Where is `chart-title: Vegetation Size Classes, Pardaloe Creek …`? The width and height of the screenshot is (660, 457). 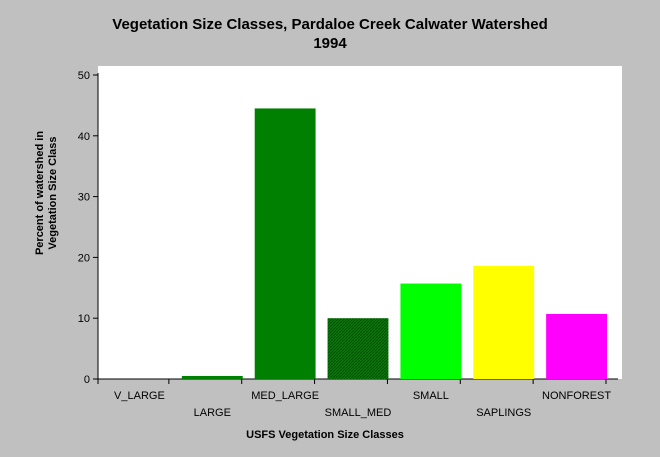
chart-title: Vegetation Size Classes, Pardaloe Creek … is located at coordinates (330, 24).